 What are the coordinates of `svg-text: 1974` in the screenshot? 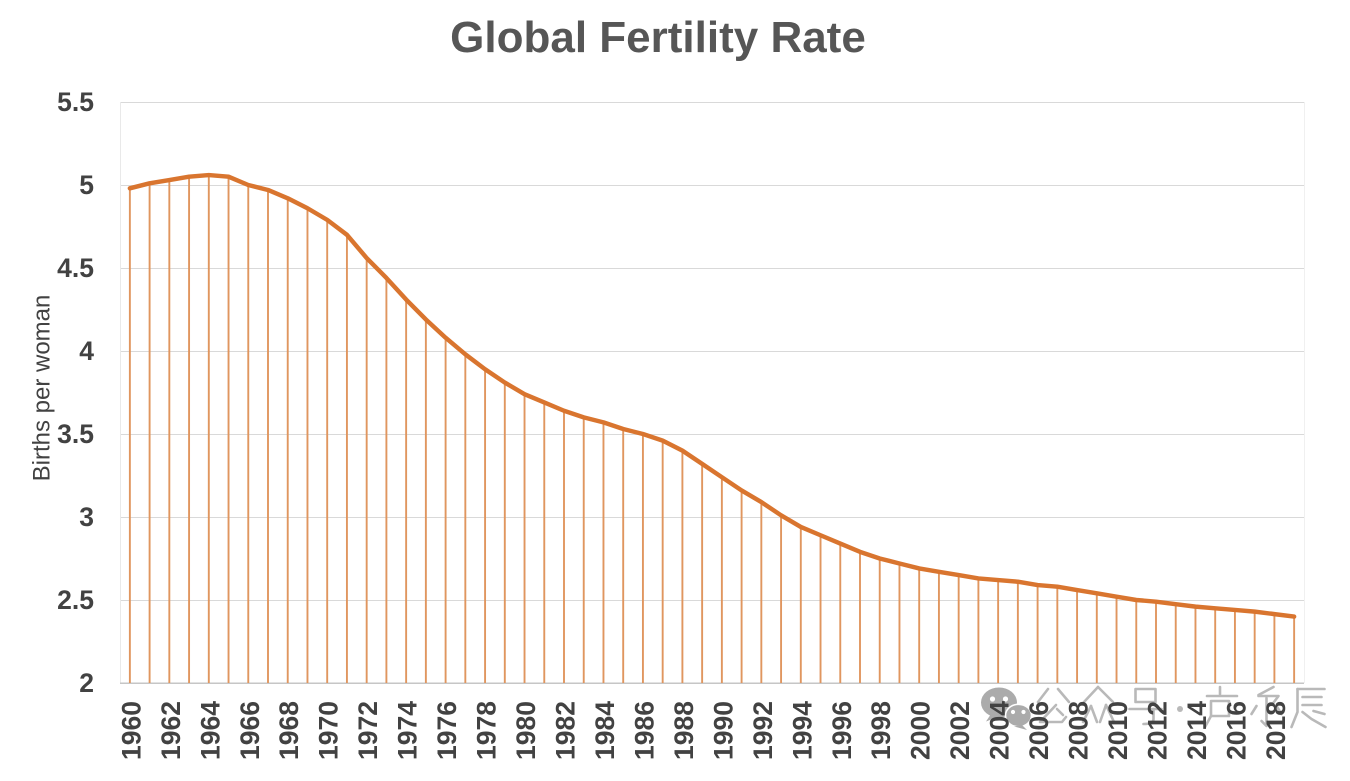 It's located at (408, 730).